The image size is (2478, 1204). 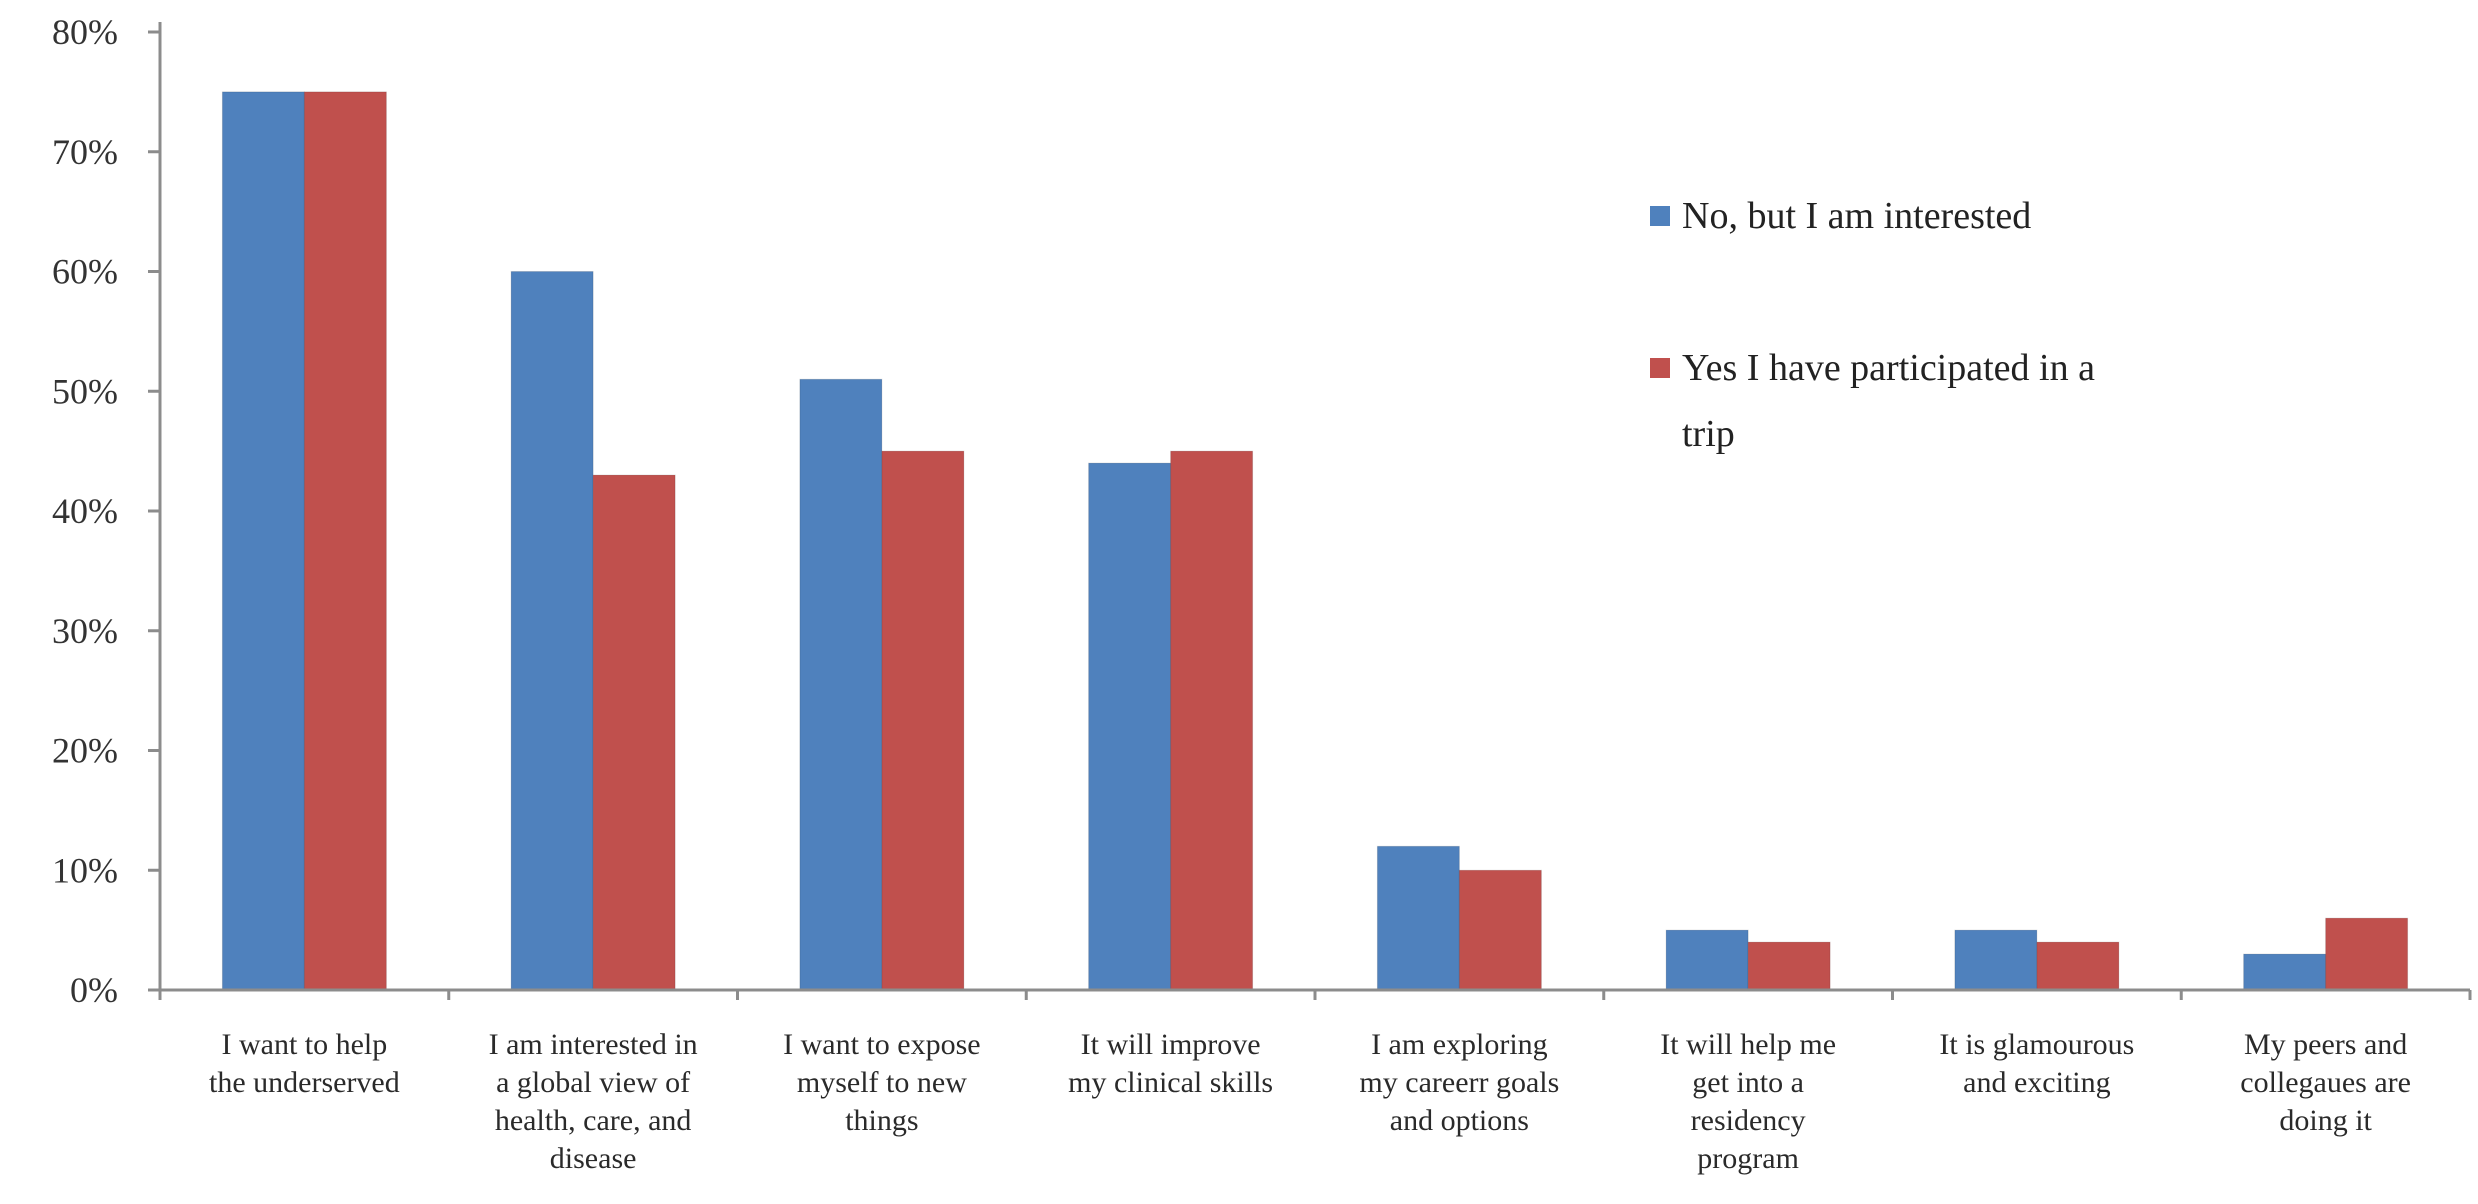 I want to click on x-category-label-line: a global view of, so click(x=593, y=1082).